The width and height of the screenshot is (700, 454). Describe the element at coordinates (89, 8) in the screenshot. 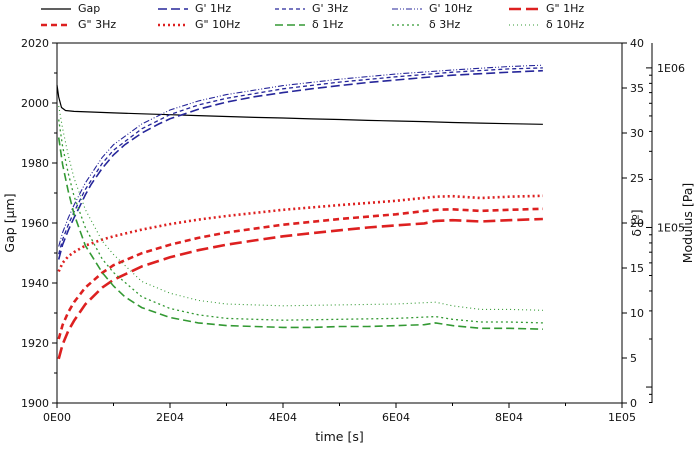

I see `legend-label-gap: Gap` at that location.